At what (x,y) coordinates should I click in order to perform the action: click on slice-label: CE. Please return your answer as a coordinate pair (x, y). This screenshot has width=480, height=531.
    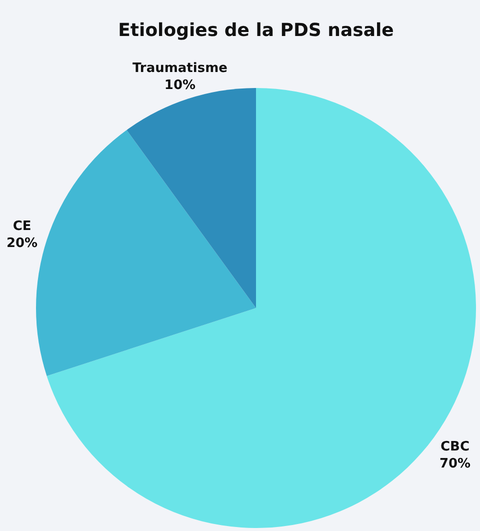
    Looking at the image, I should click on (22, 226).